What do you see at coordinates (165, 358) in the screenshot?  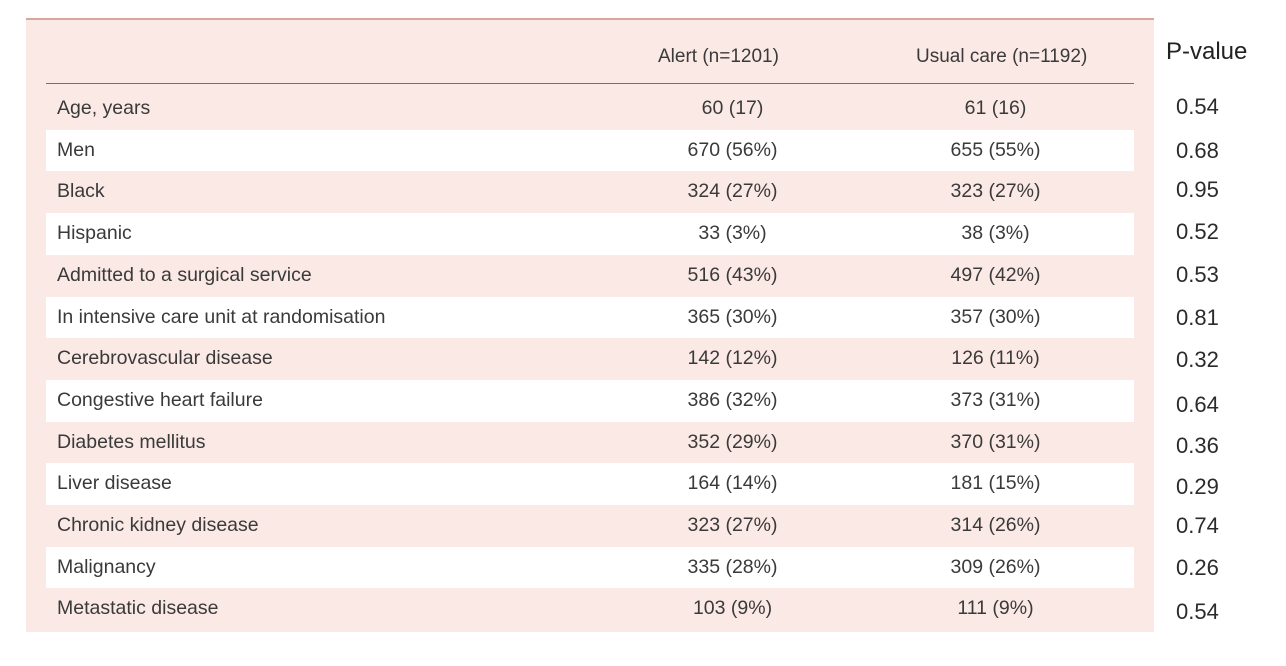 I see `row-label: Cerebrovascular disease` at bounding box center [165, 358].